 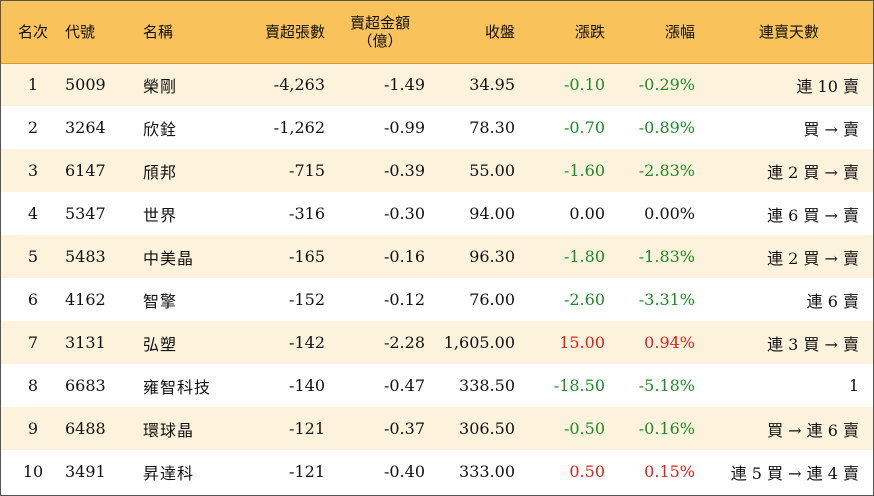 I want to click on change-cell: -1.60, so click(x=584, y=170).